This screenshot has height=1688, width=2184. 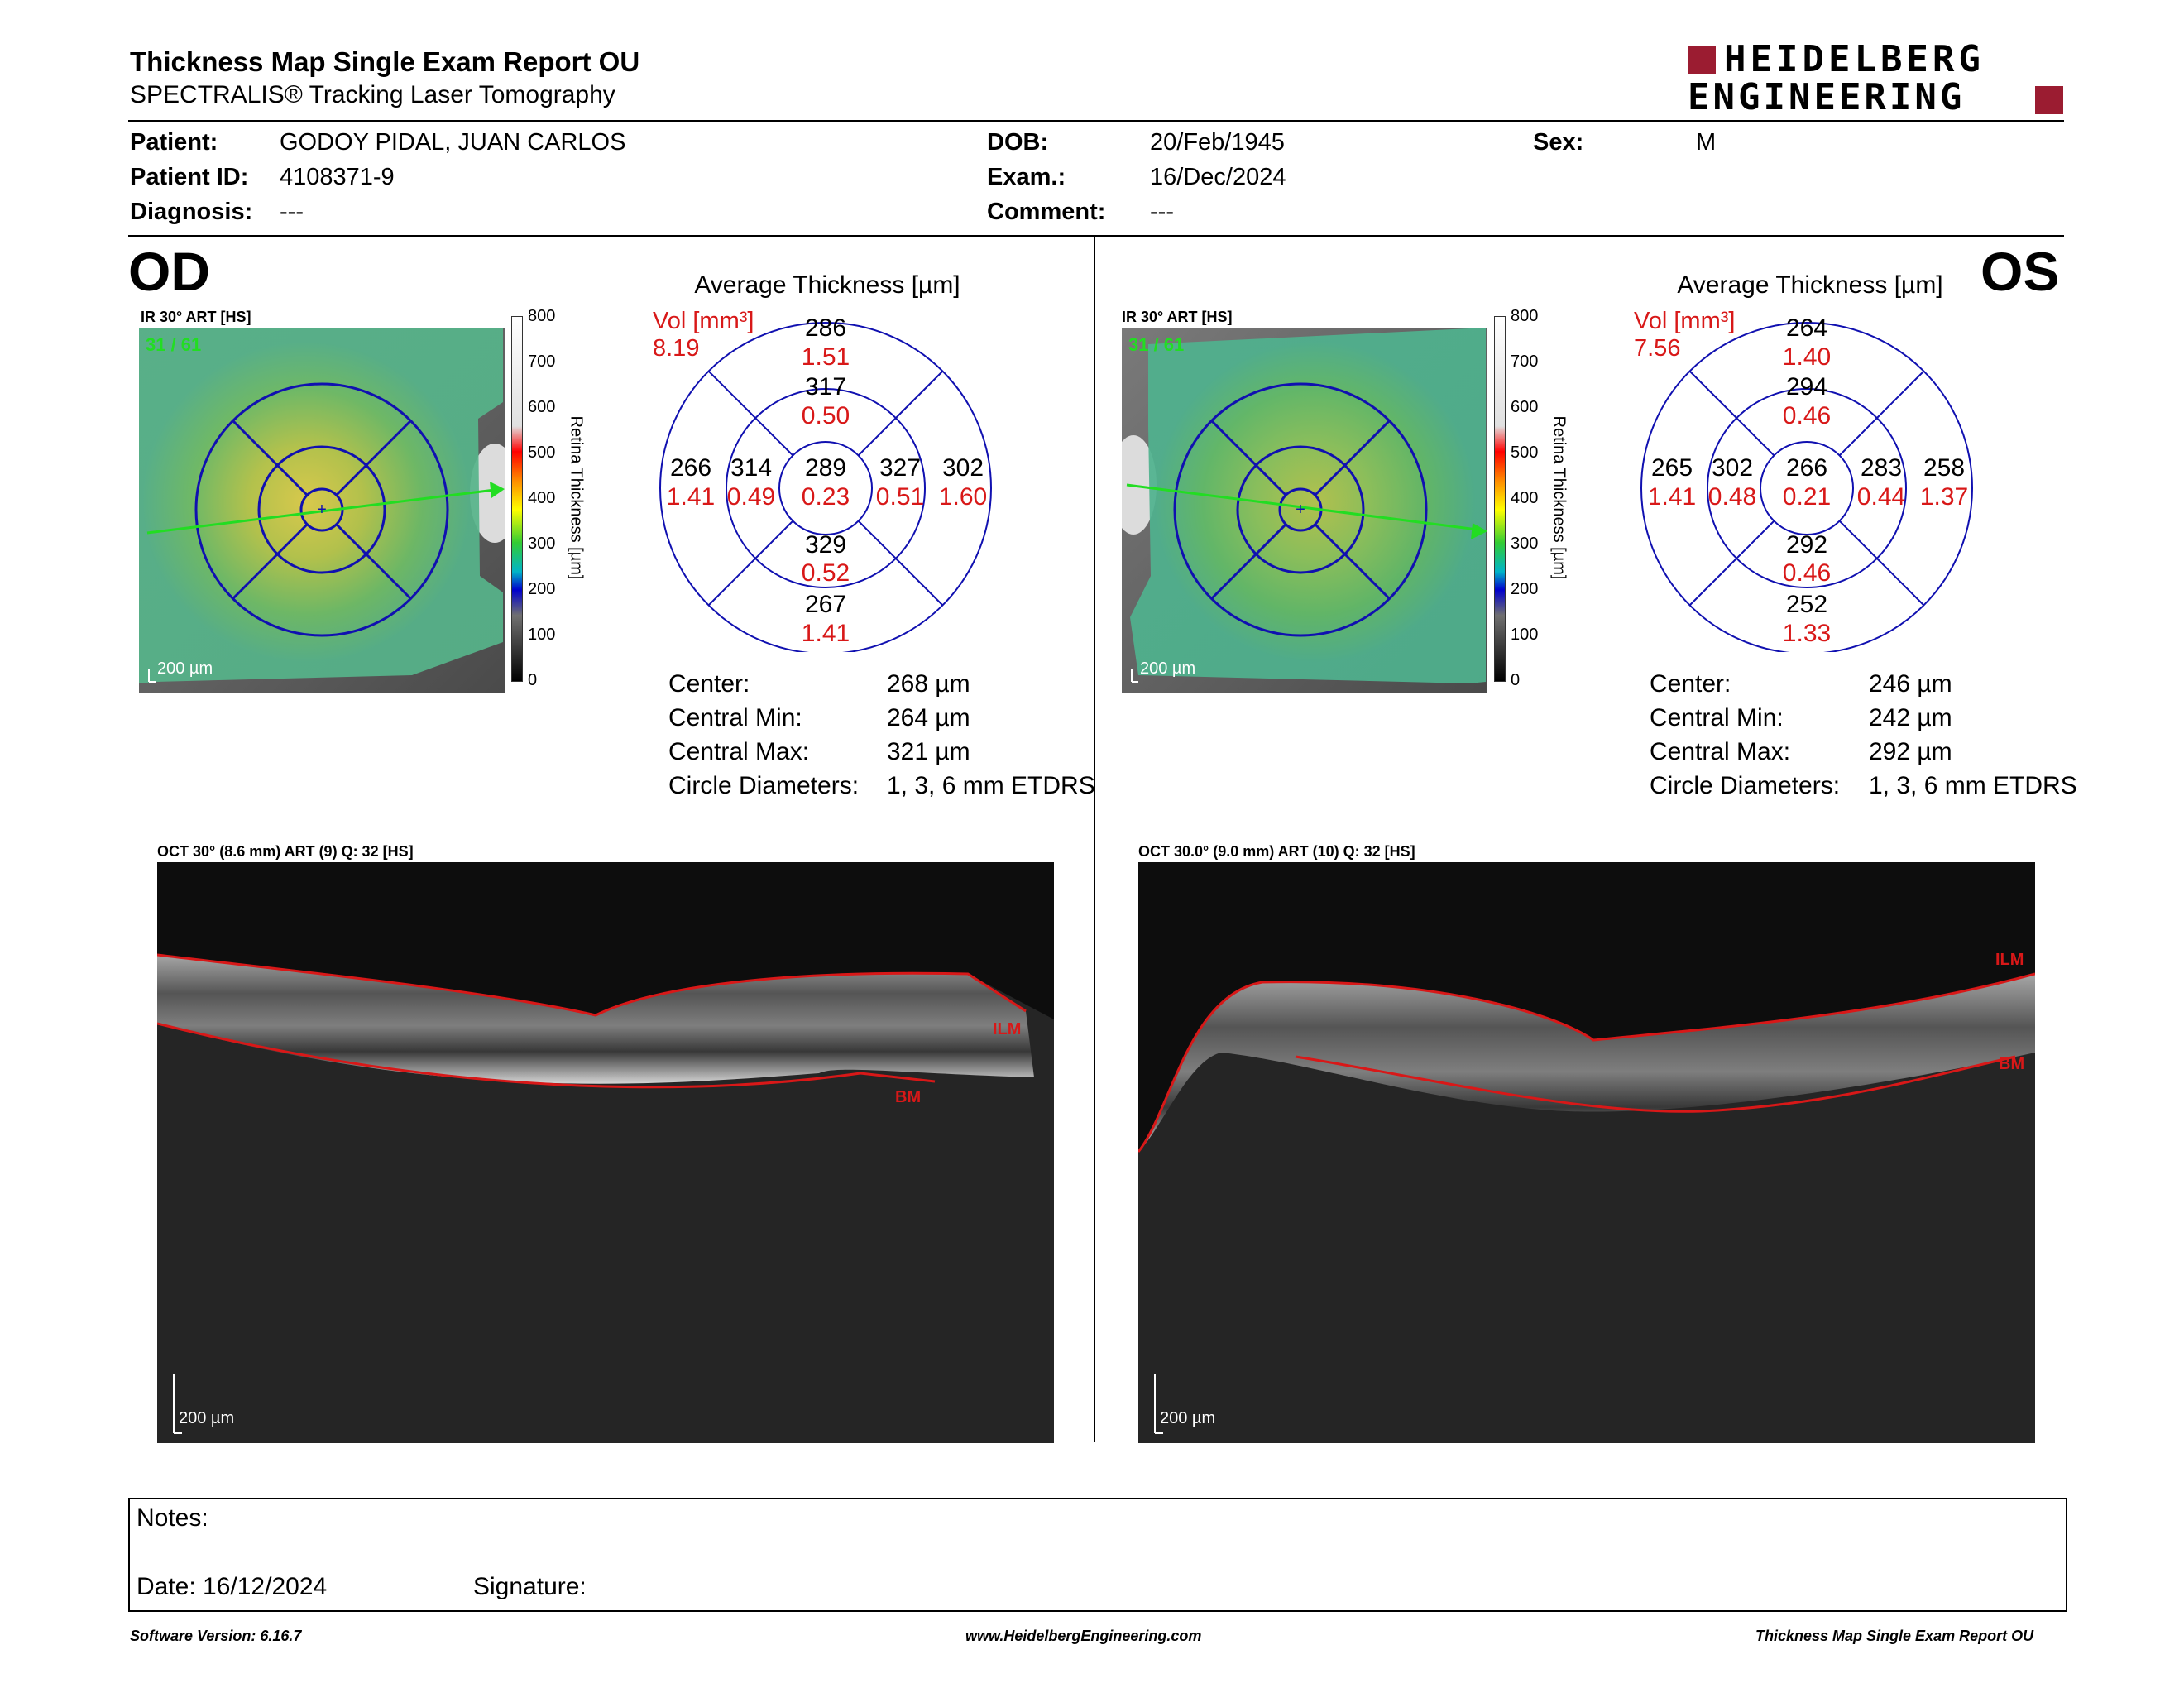 What do you see at coordinates (1807, 573) in the screenshot?
I see `os-inner-inf-volume: 0.46` at bounding box center [1807, 573].